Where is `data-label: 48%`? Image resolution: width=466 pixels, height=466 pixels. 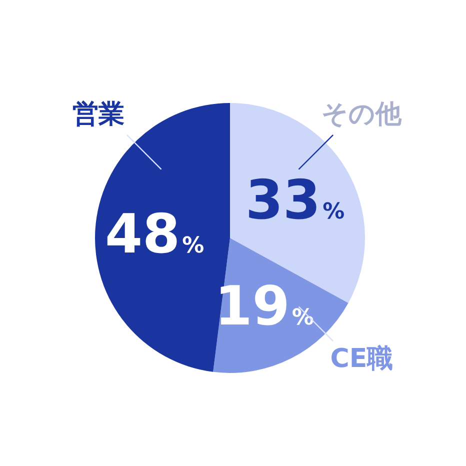 data-label: 48% is located at coordinates (154, 234).